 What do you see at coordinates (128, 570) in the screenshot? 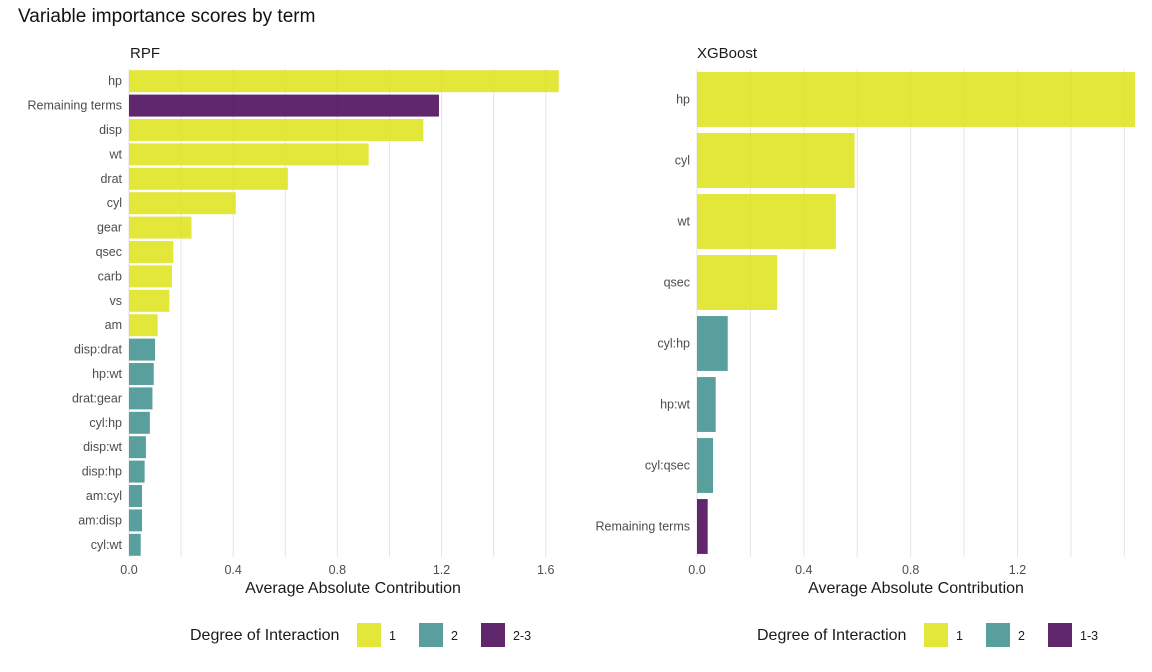
I see `rpf-x-tick-label: 0.0` at bounding box center [128, 570].